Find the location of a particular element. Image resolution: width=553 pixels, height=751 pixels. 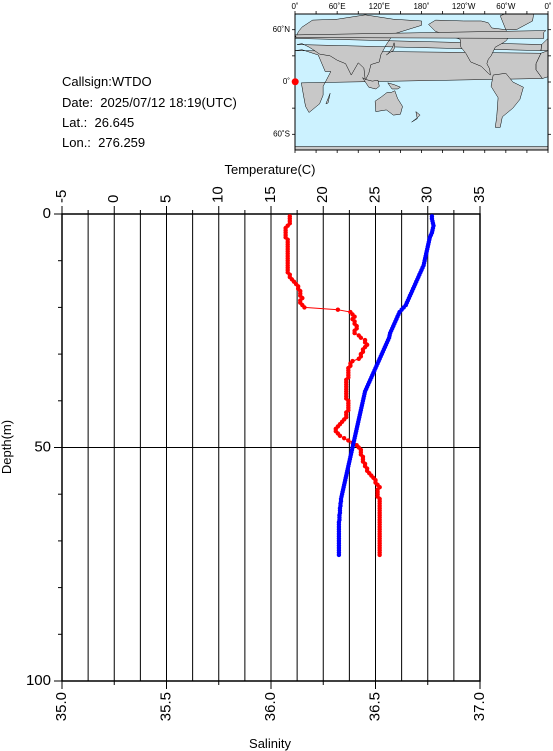

salinity-tick-label: 36.5 is located at coordinates (374, 706).